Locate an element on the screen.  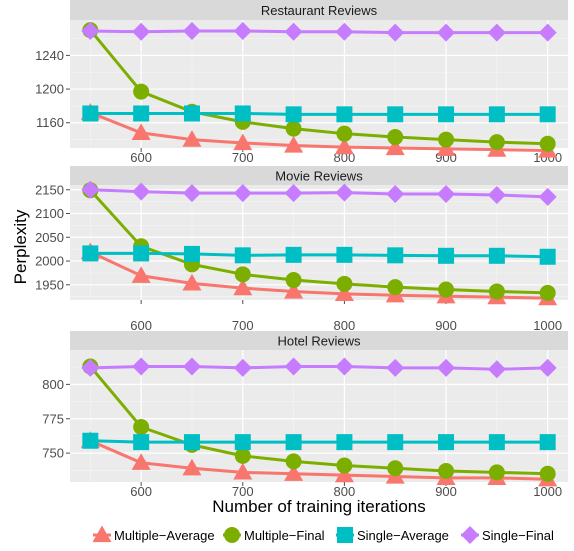
legend-label: Single−Average is located at coordinates (403, 535).